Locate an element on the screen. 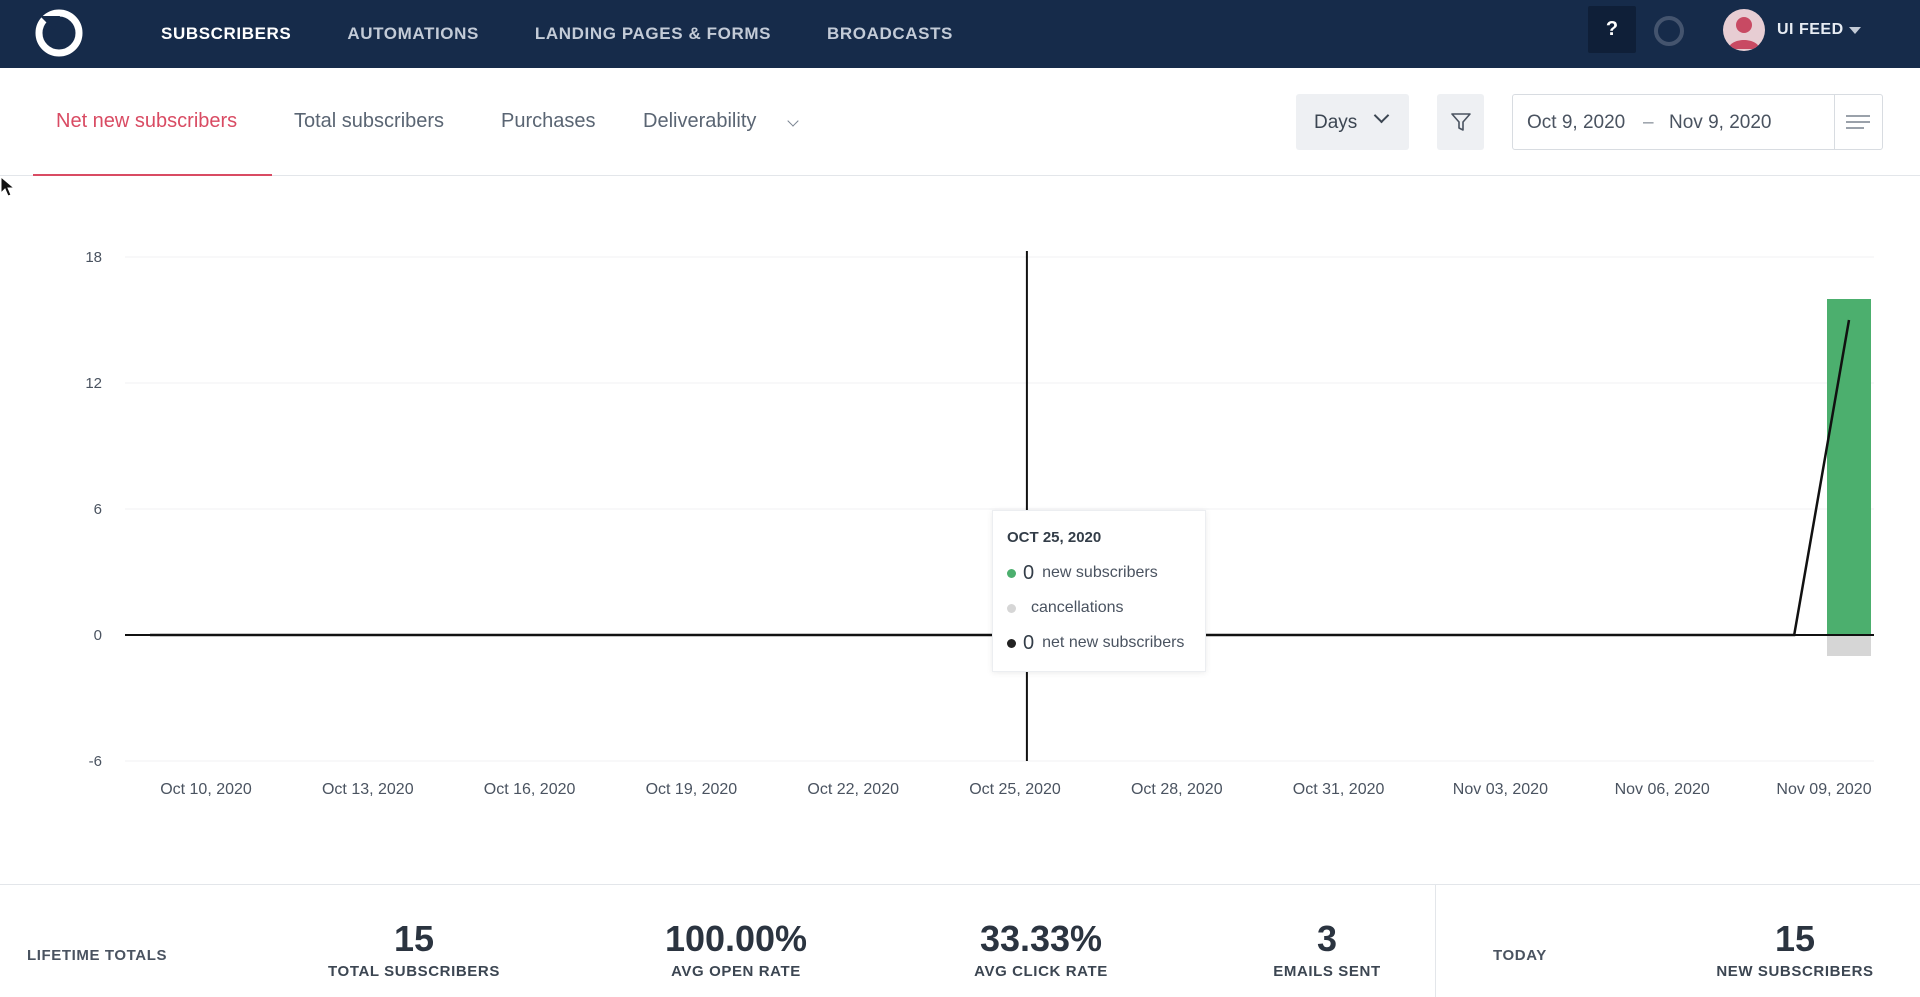 The width and height of the screenshot is (1920, 997). deliverability-dropdown-chevron-icon is located at coordinates (793, 121).